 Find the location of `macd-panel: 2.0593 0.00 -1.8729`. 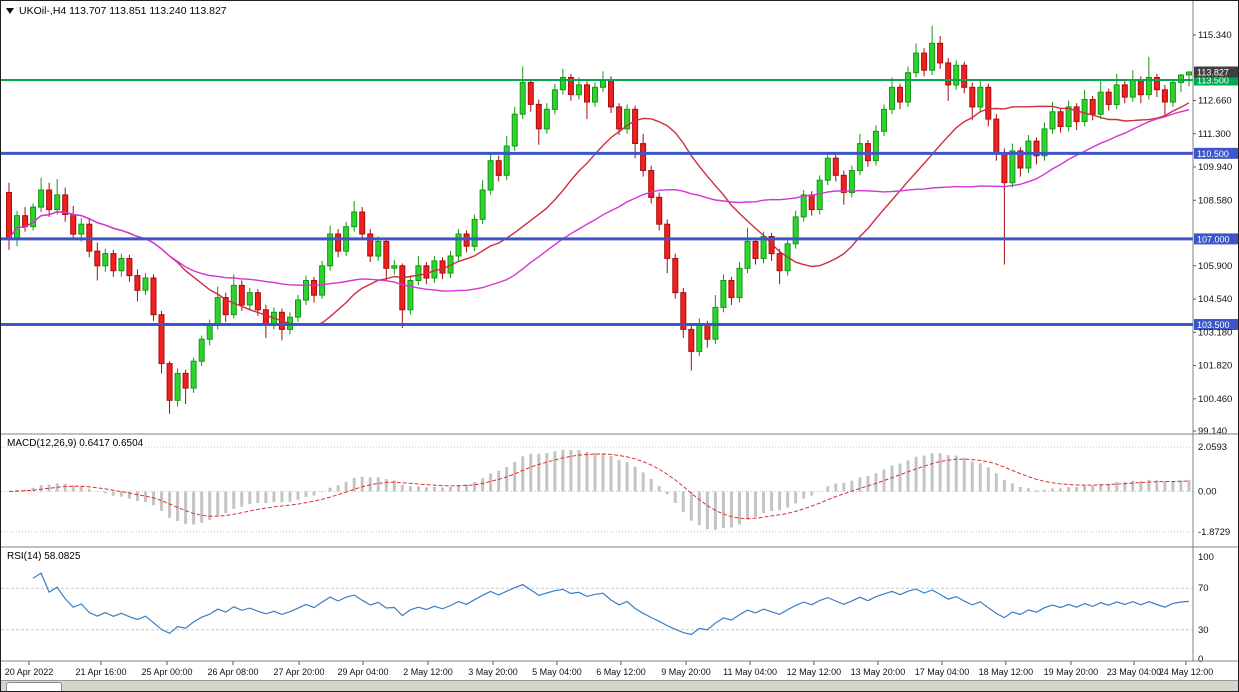

macd-panel: 2.0593 0.00 -1.8729 is located at coordinates (615, 490).